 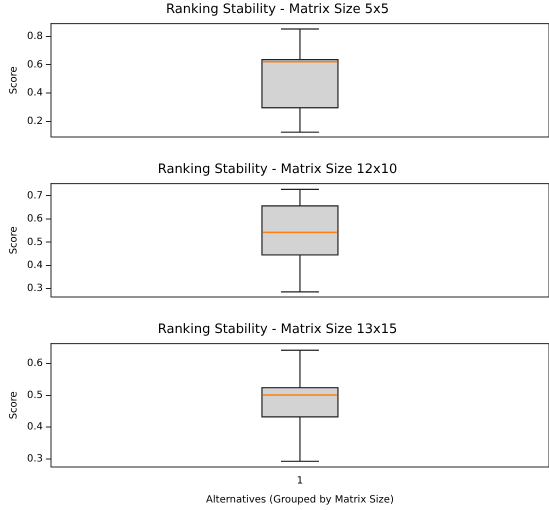 I want to click on chart-title: Ranking Stability - Matrix Size 5x5, so click(x=277, y=10).